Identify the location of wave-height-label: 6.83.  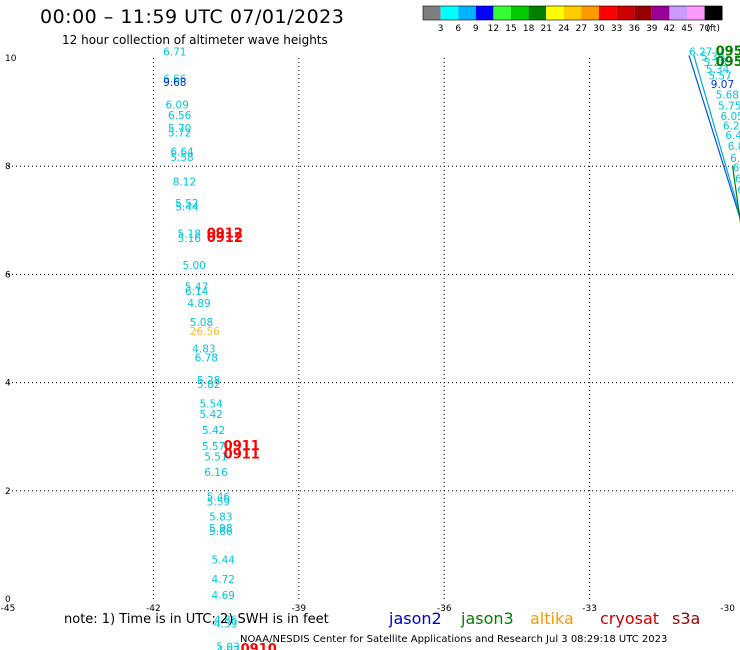
(734, 147).